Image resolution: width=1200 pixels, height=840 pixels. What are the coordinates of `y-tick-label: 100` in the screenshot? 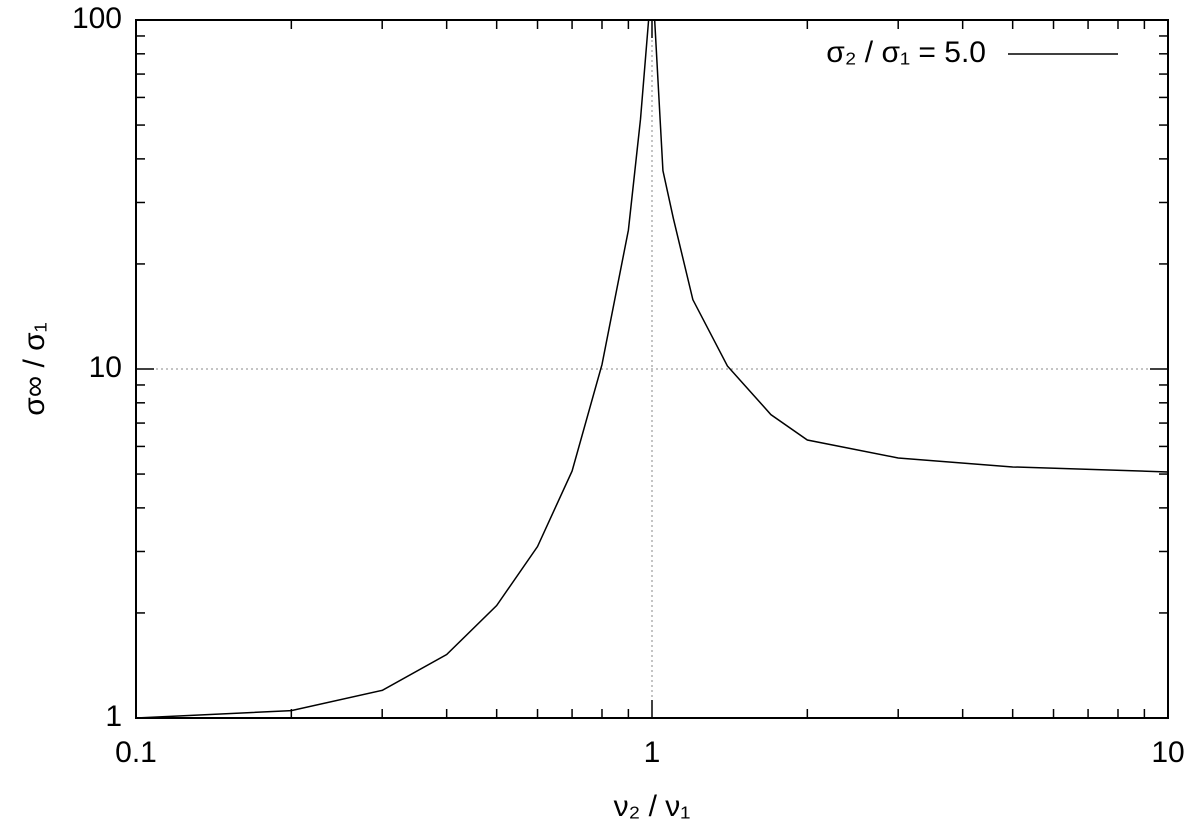 It's located at (97, 18).